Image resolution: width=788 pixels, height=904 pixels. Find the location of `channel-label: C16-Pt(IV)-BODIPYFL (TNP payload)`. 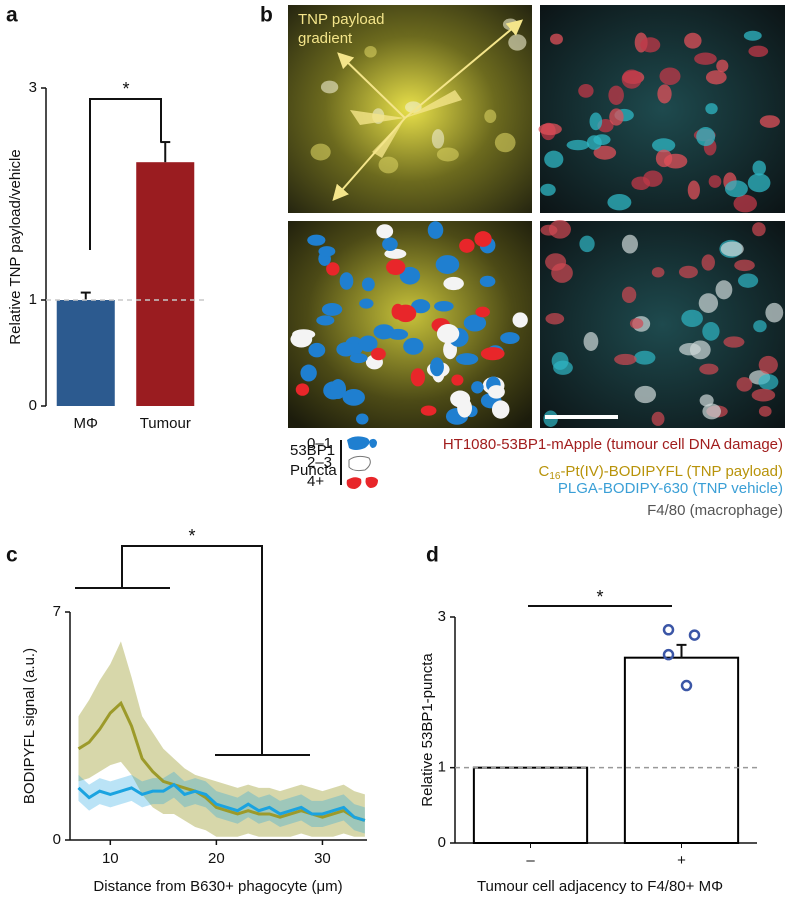

channel-label: C16-Pt(IV)-BODIPYFL (TNP payload) is located at coordinates (660, 472).